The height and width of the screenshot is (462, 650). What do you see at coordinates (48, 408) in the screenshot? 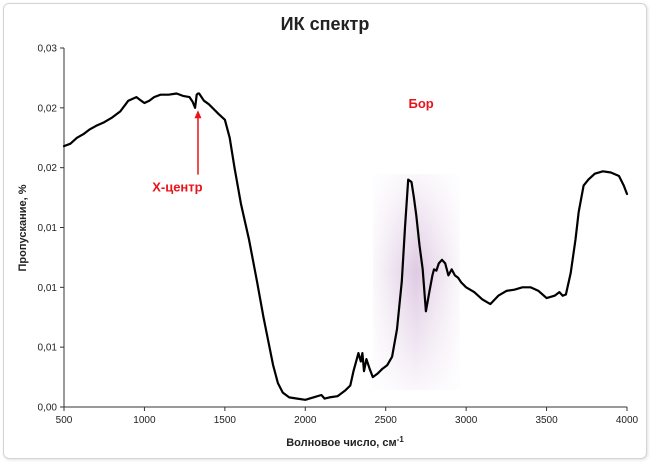
I see `y-tick-label: 0,00` at bounding box center [48, 408].